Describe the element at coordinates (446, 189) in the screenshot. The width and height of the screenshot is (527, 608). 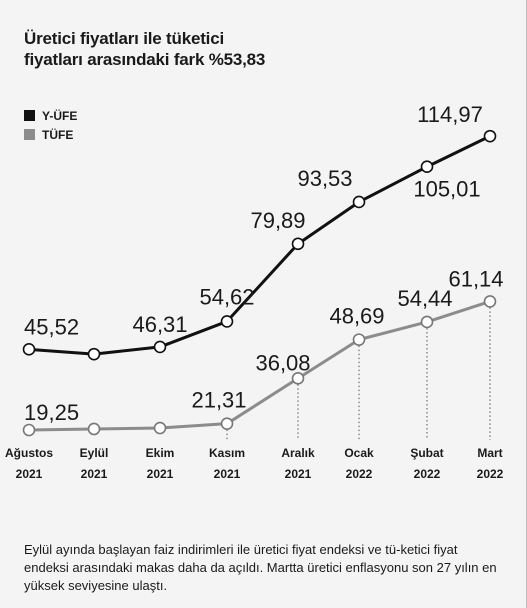
I see `data-label: 105,01` at that location.